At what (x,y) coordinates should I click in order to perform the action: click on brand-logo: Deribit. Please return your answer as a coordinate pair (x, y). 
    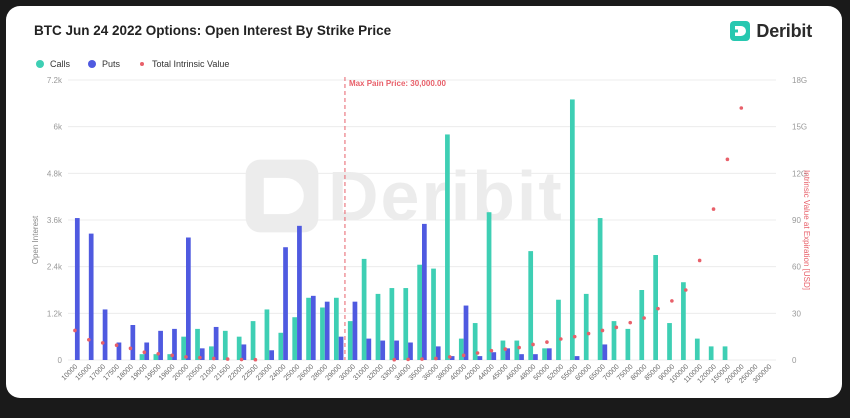
    Looking at the image, I should click on (770, 31).